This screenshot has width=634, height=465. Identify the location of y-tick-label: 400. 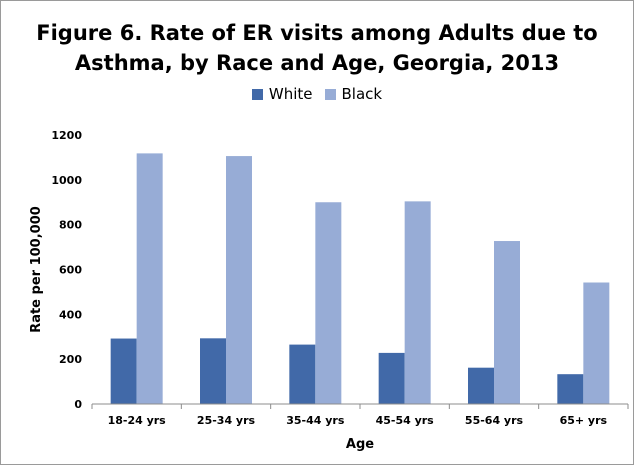
(70, 314).